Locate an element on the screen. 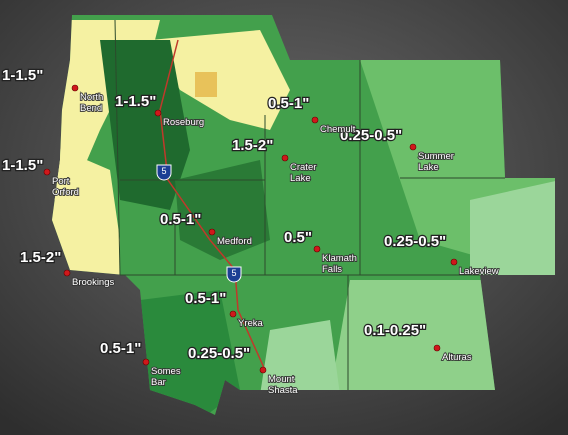 Image resolution: width=568 pixels, height=435 pixels. city-name: Bend is located at coordinates (91, 108).